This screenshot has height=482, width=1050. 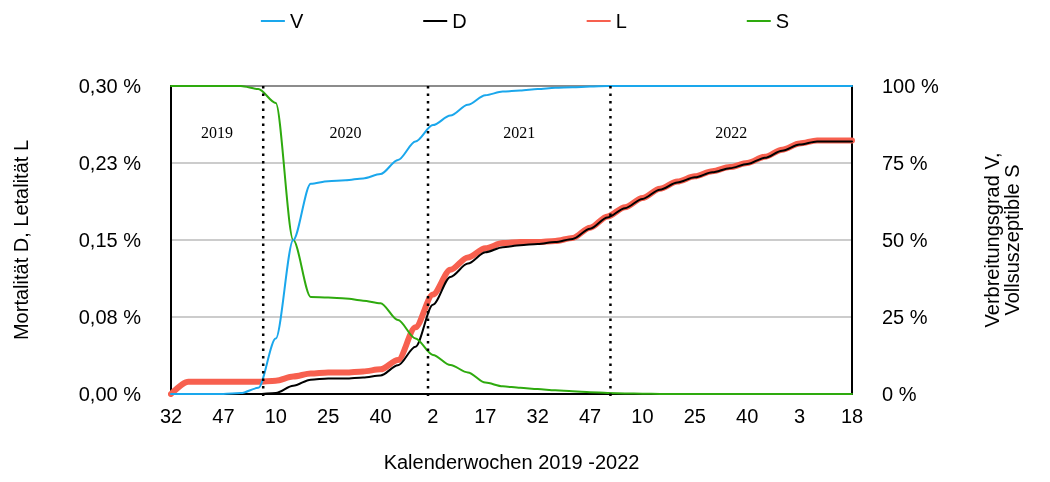 I want to click on y-tick-label: 0,08 %, so click(x=110, y=317).